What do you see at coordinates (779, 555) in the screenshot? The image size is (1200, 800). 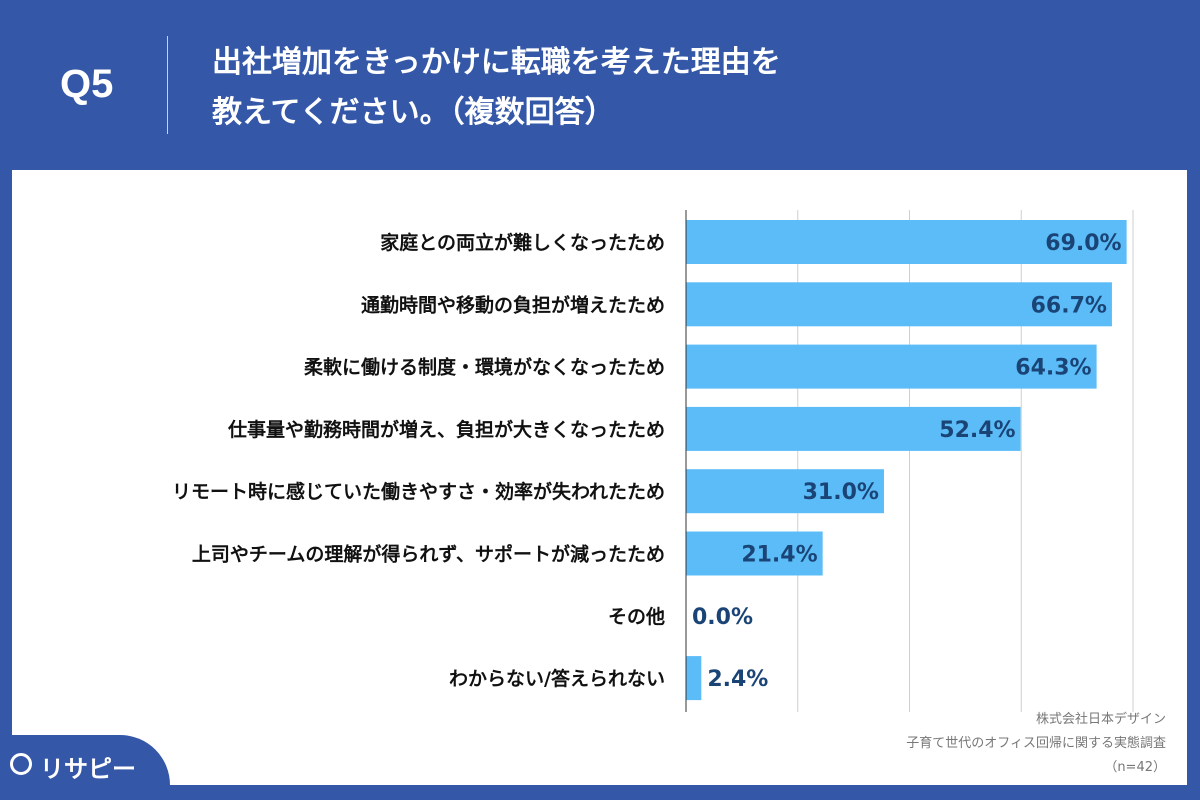 I see `value-label: 21.4%` at bounding box center [779, 555].